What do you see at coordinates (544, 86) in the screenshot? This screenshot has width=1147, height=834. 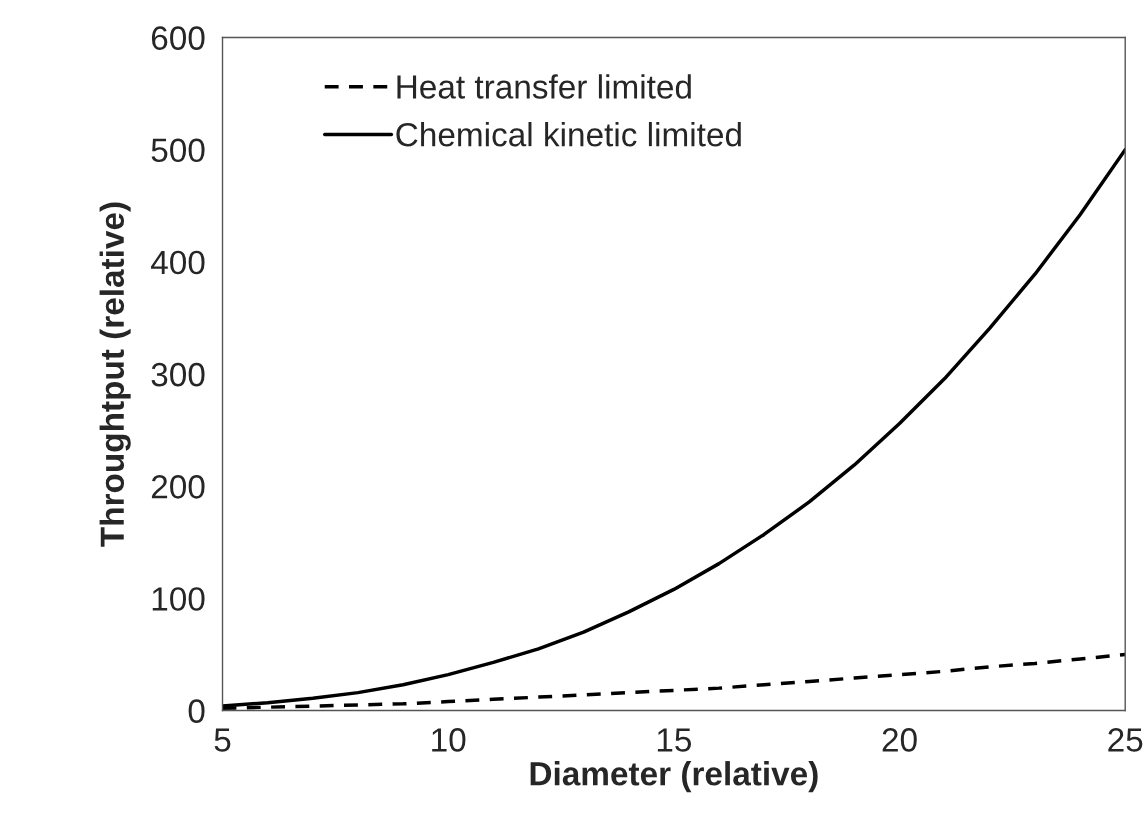 I see `legend-label: Heat transfer limited` at bounding box center [544, 86].